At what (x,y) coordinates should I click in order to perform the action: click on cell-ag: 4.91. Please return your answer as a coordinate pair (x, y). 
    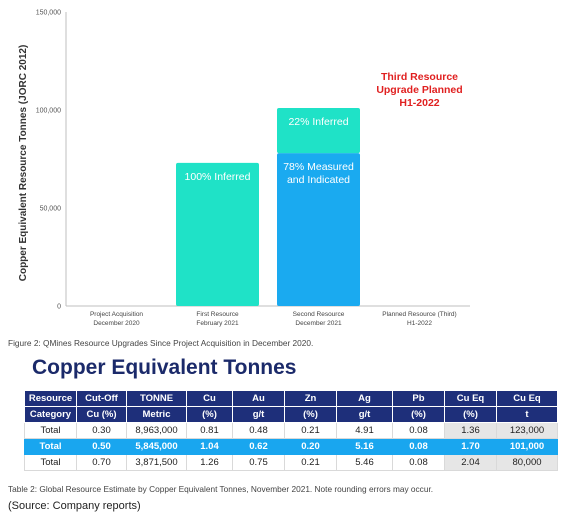
    Looking at the image, I should click on (364, 430).